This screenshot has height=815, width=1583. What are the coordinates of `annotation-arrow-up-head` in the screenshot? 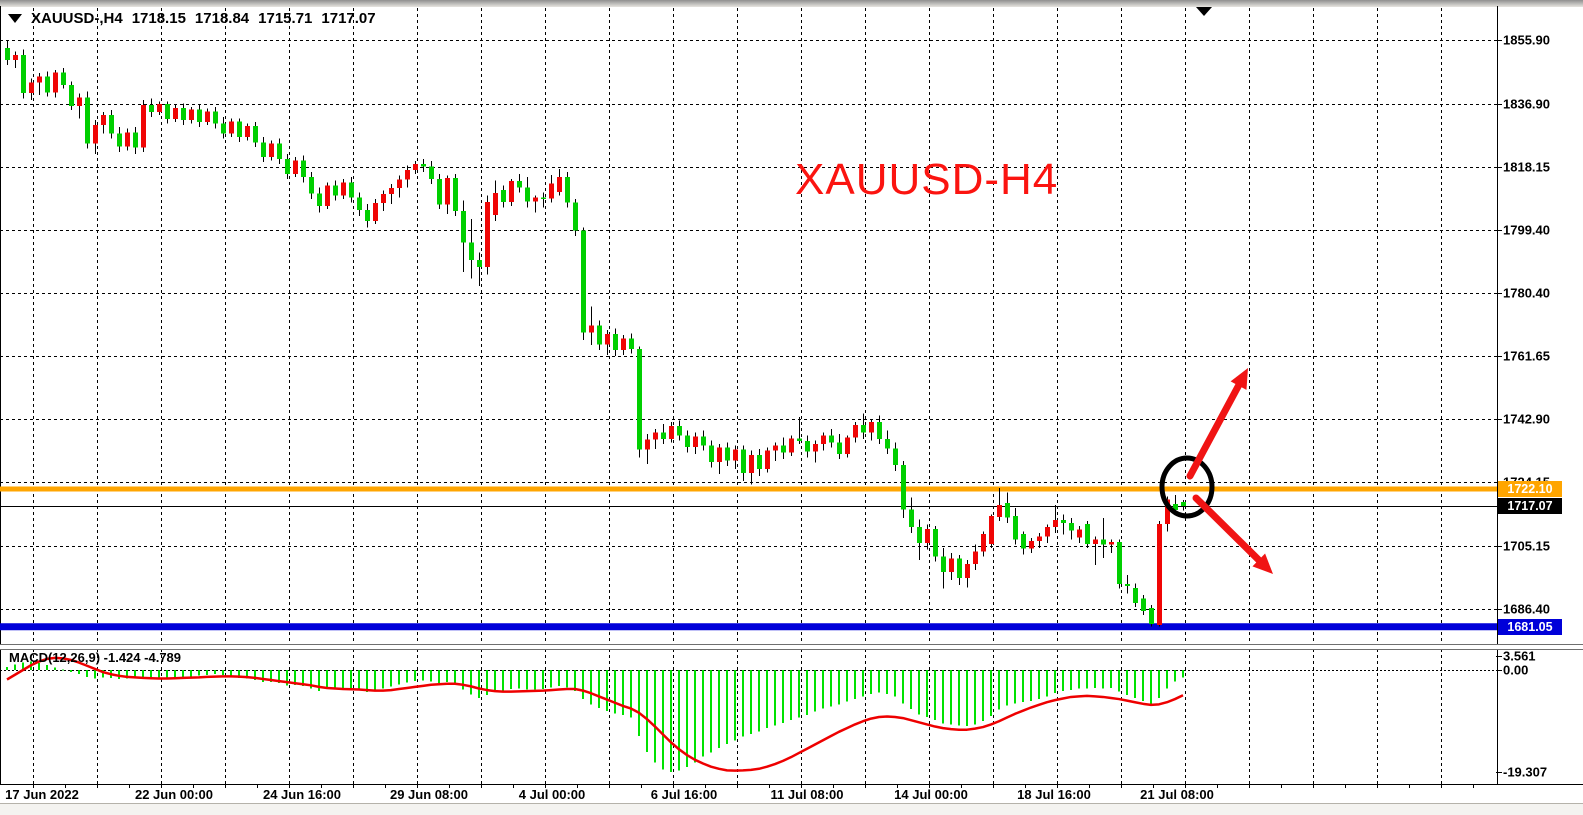 It's located at (1239, 379).